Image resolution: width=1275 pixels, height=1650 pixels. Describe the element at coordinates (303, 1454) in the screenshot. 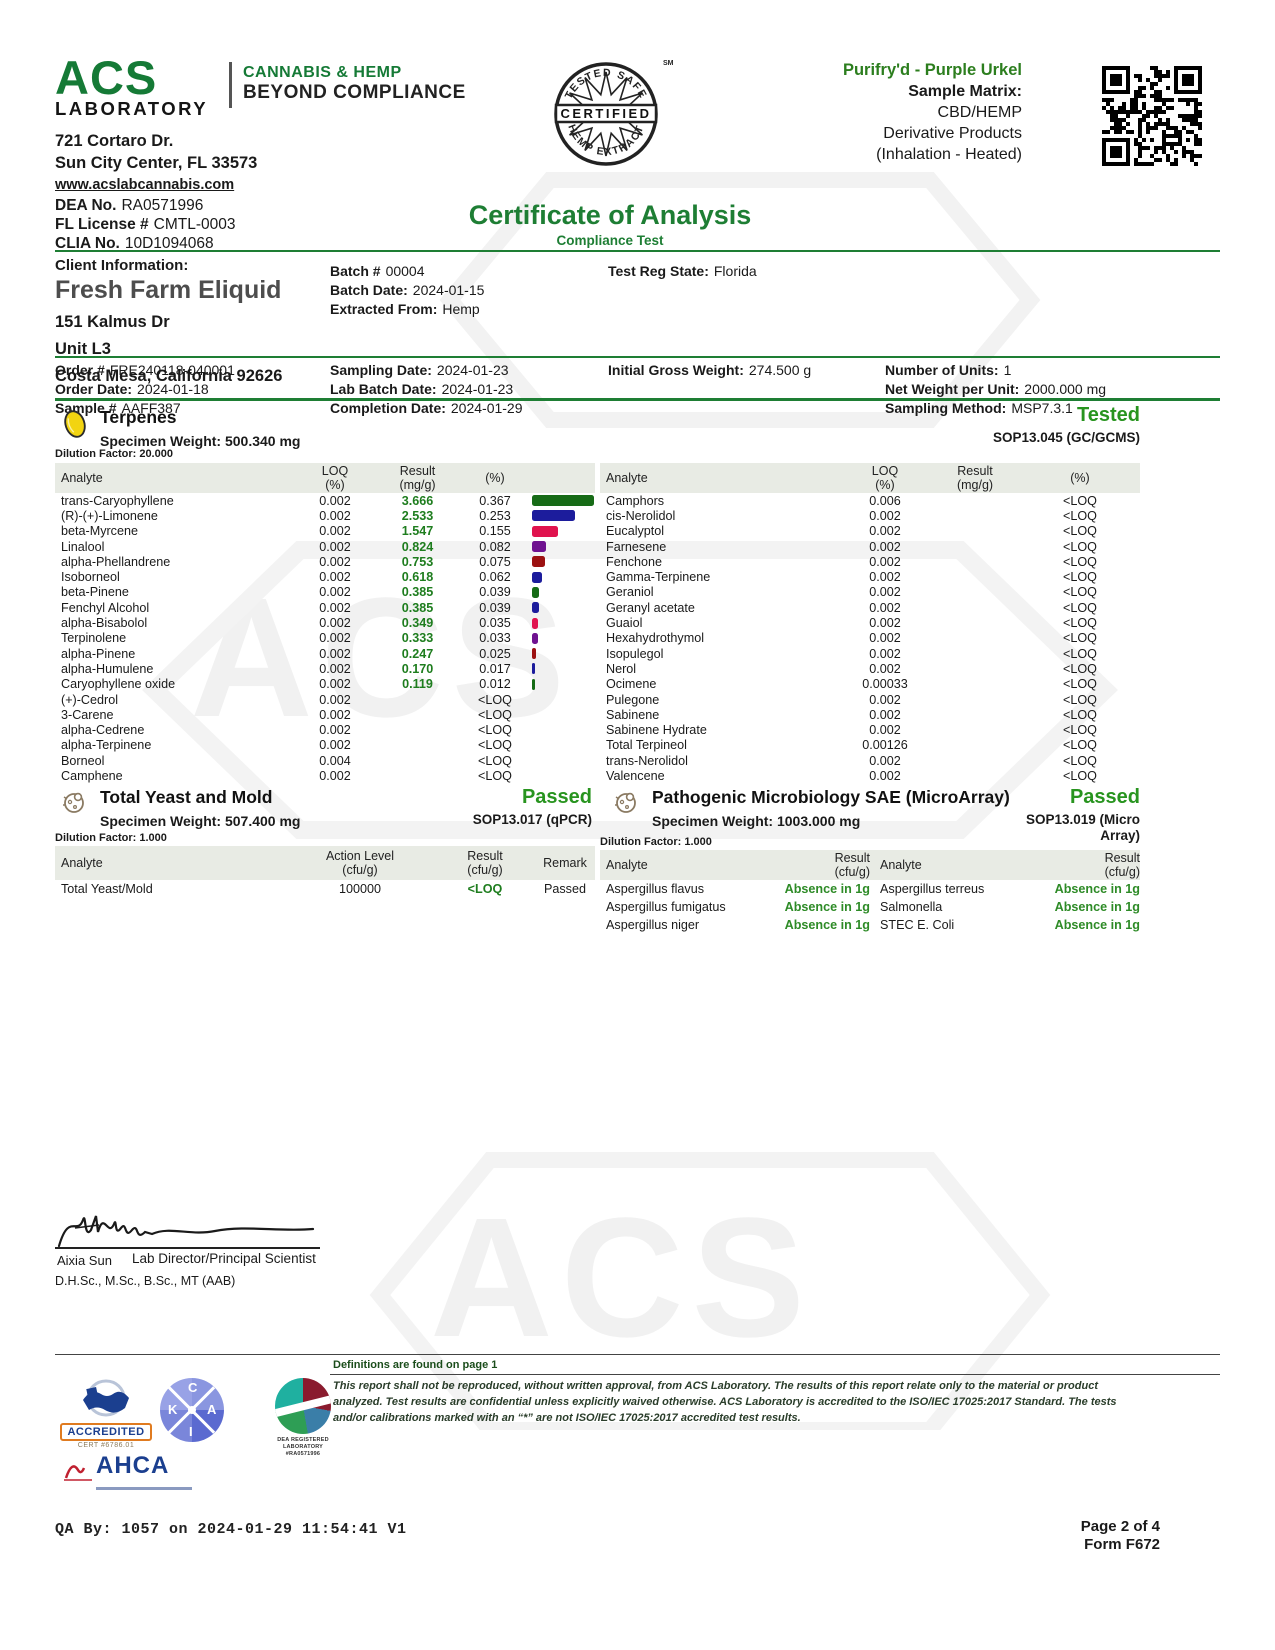

I see `dea-caption-line2: #RA0571996` at that location.